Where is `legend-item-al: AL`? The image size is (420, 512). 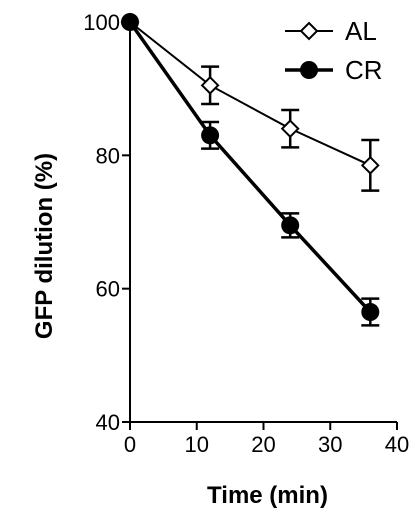 legend-item-al: AL is located at coordinates (331, 31).